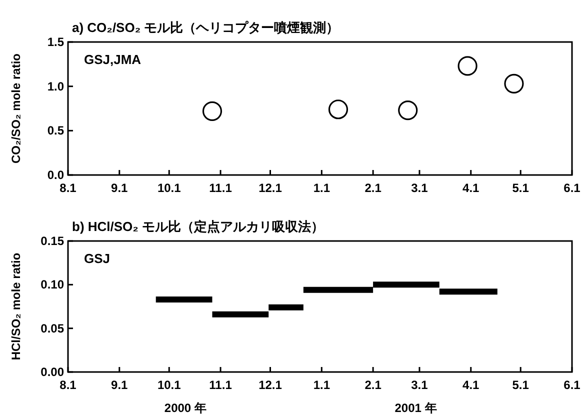 The image size is (585, 419). I want to click on y-tick-label: 0.05, so click(52, 328).